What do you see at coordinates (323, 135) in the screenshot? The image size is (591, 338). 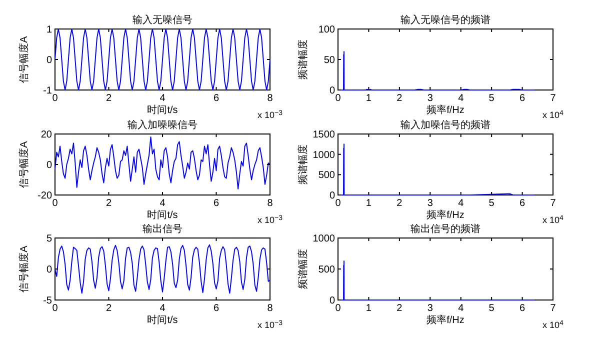 I see `ytick: 1500` at bounding box center [323, 135].